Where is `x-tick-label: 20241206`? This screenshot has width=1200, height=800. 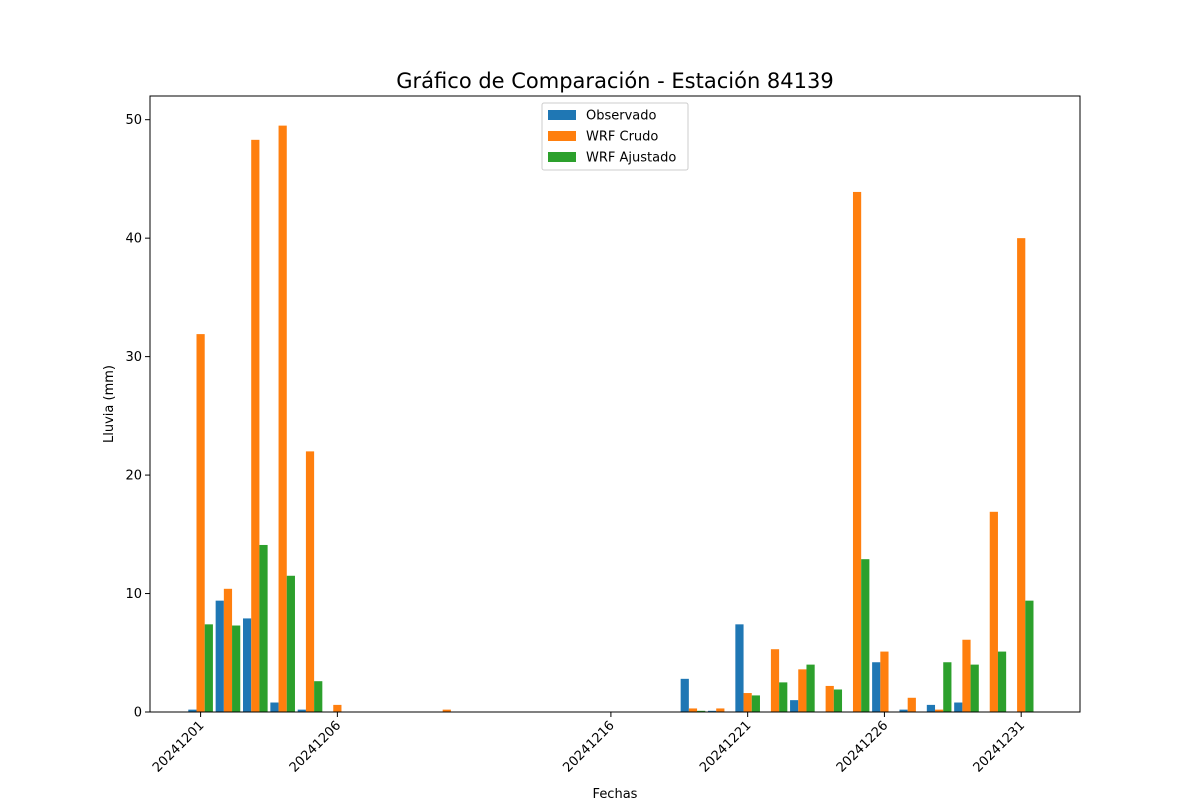
x-tick-label: 20241206 is located at coordinates (315, 746).